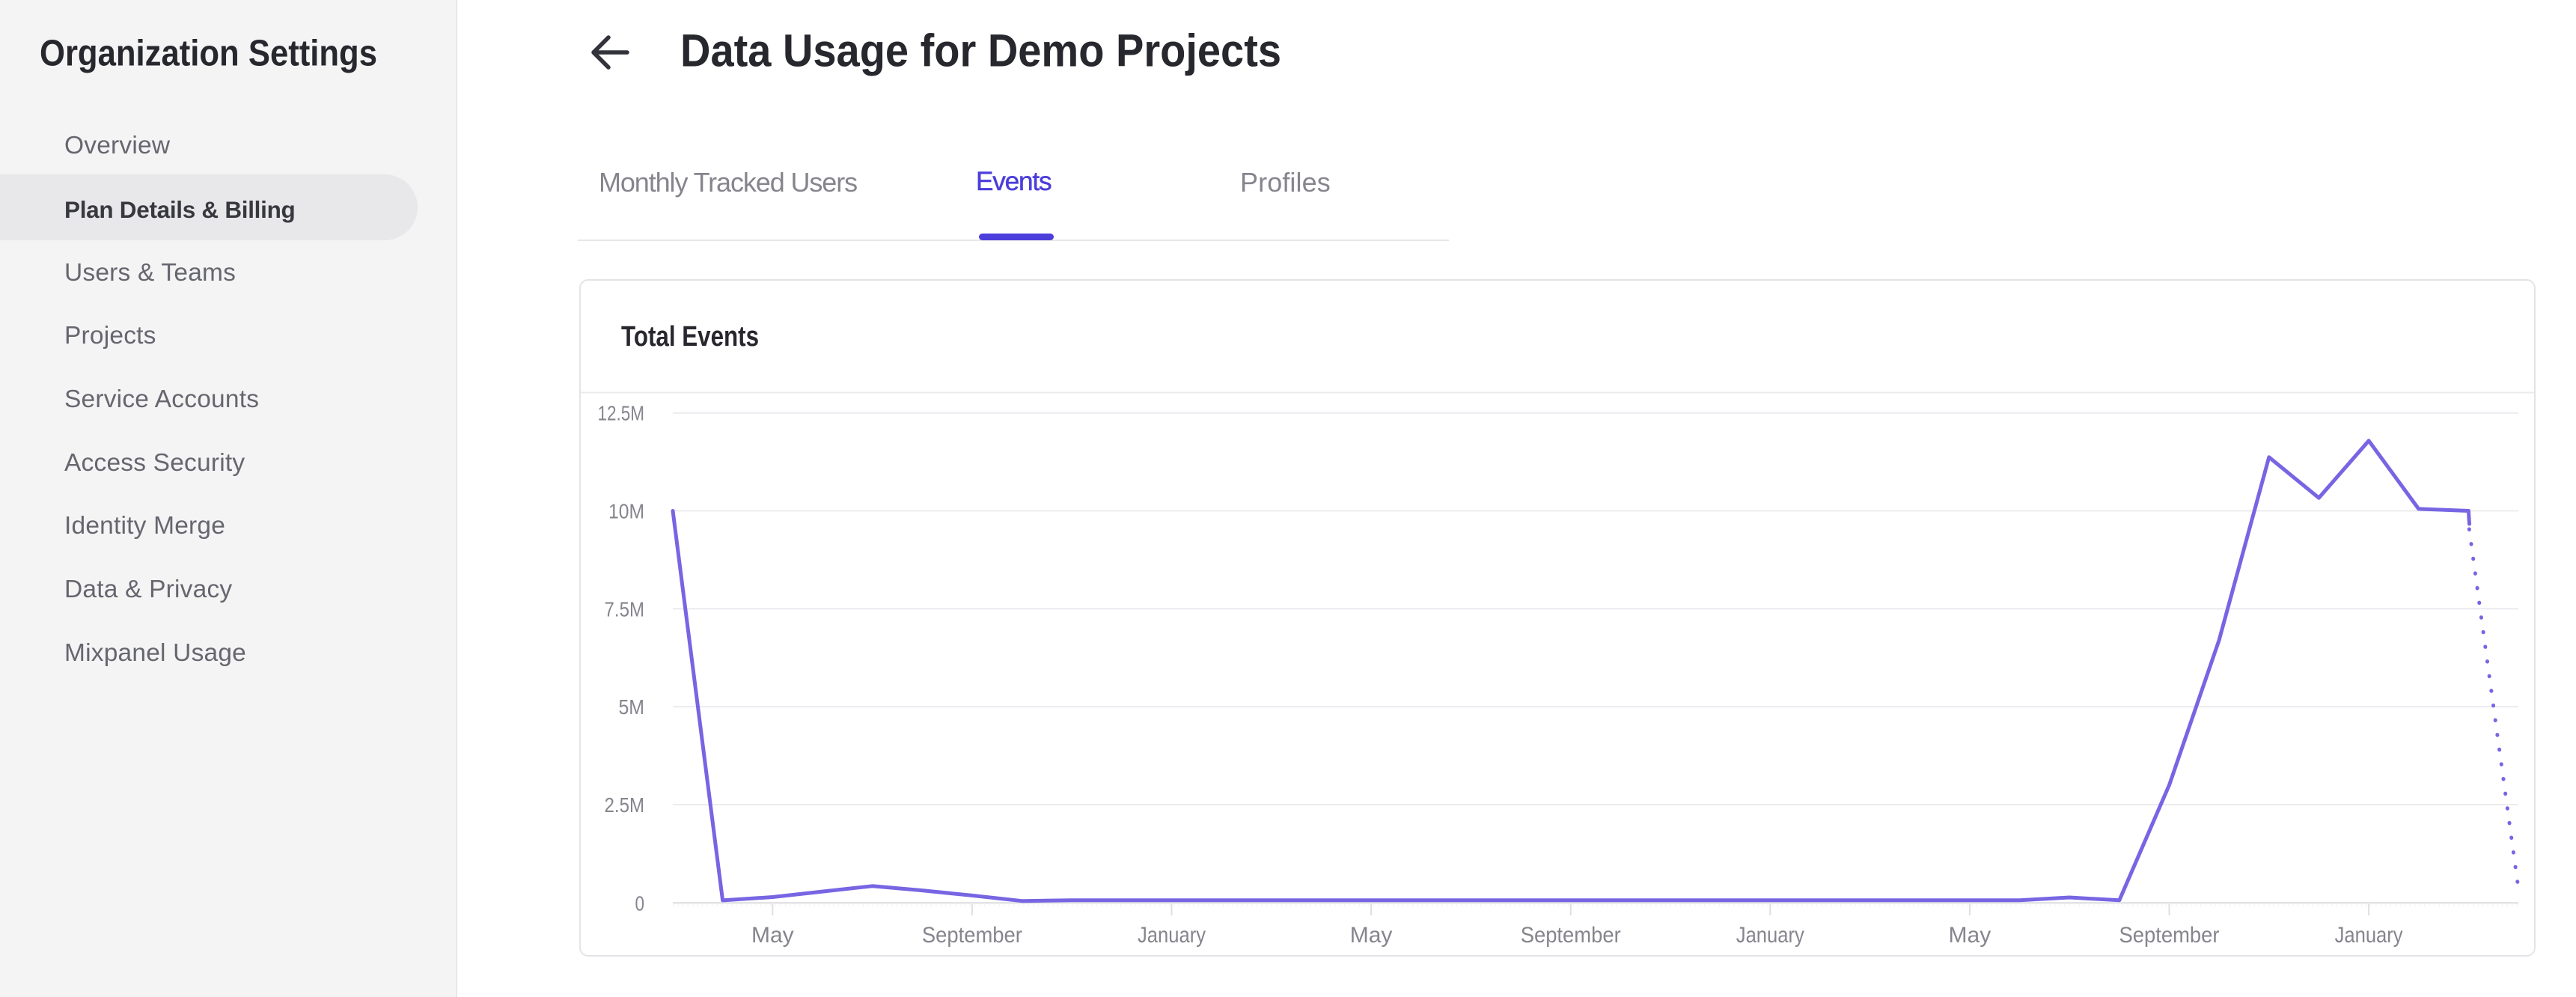 The image size is (2576, 997). What do you see at coordinates (626, 511) in the screenshot?
I see `svg-text: 10M` at bounding box center [626, 511].